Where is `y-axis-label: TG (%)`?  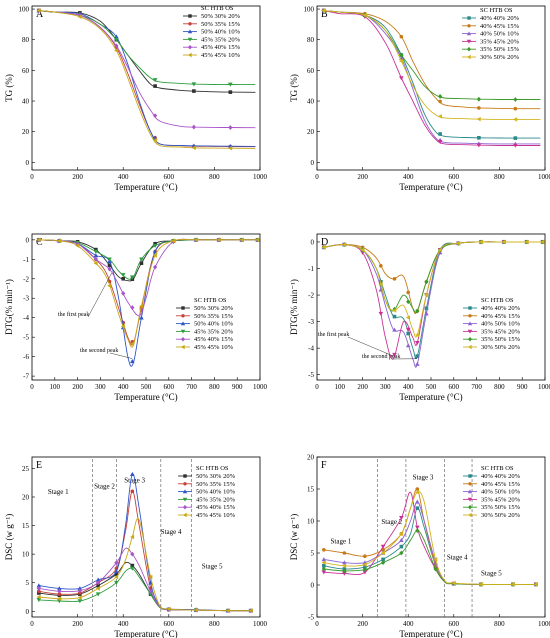 y-axis-label: TG (%) is located at coordinates (294, 88).